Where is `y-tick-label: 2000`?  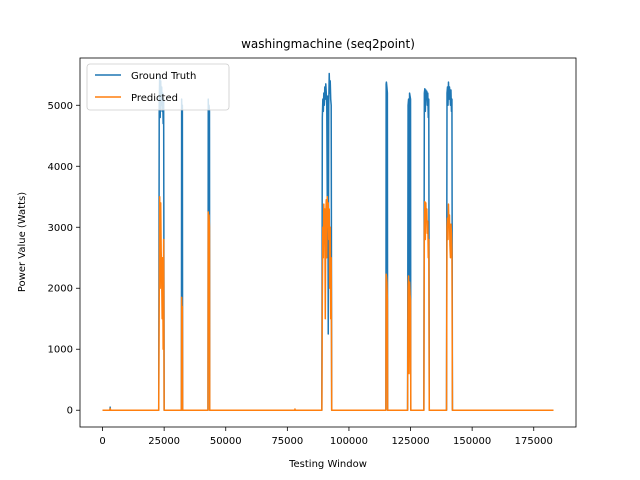 y-tick-label: 2000 is located at coordinates (60, 289).